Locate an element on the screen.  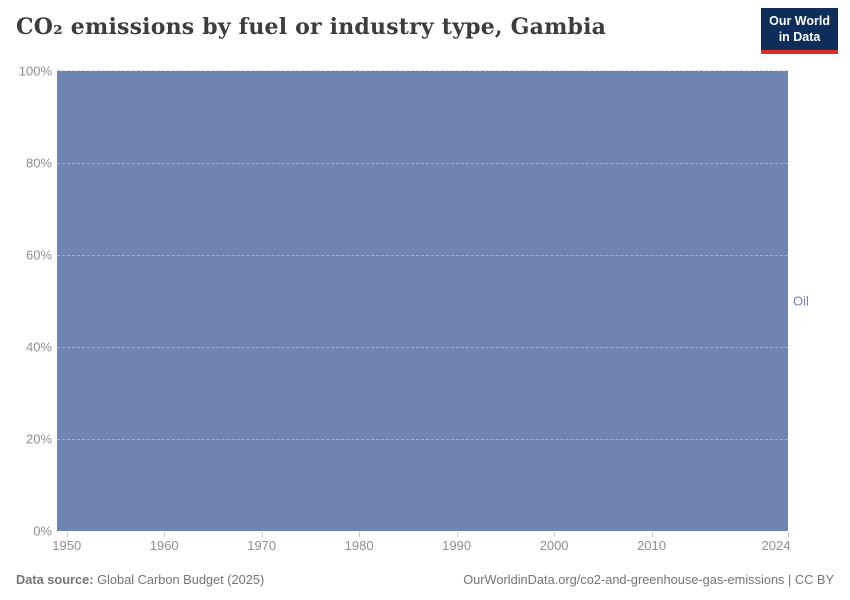
x-axis-tick-label: 1960 is located at coordinates (164, 545).